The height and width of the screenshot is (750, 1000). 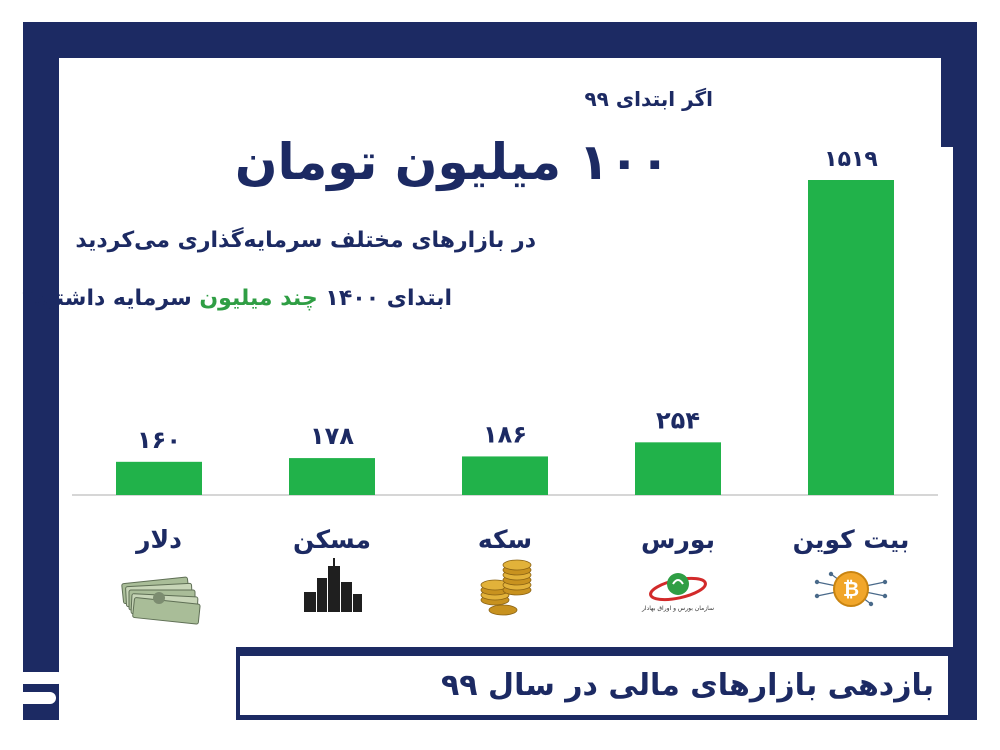 What do you see at coordinates (159, 440) in the screenshot?
I see `bar-value-label: ۱۶۰` at bounding box center [159, 440].